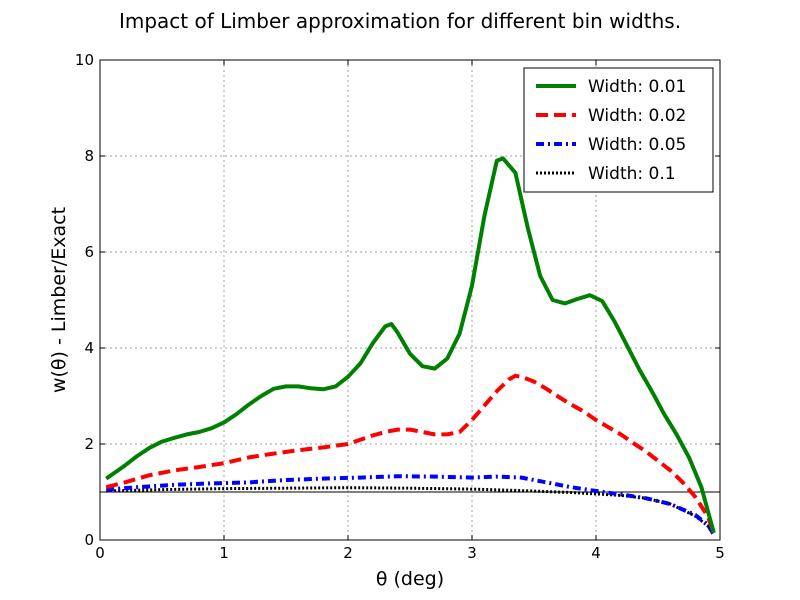 This screenshot has width=800, height=600. Describe the element at coordinates (637, 116) in the screenshot. I see `legend-label: Width: 0.02` at that location.